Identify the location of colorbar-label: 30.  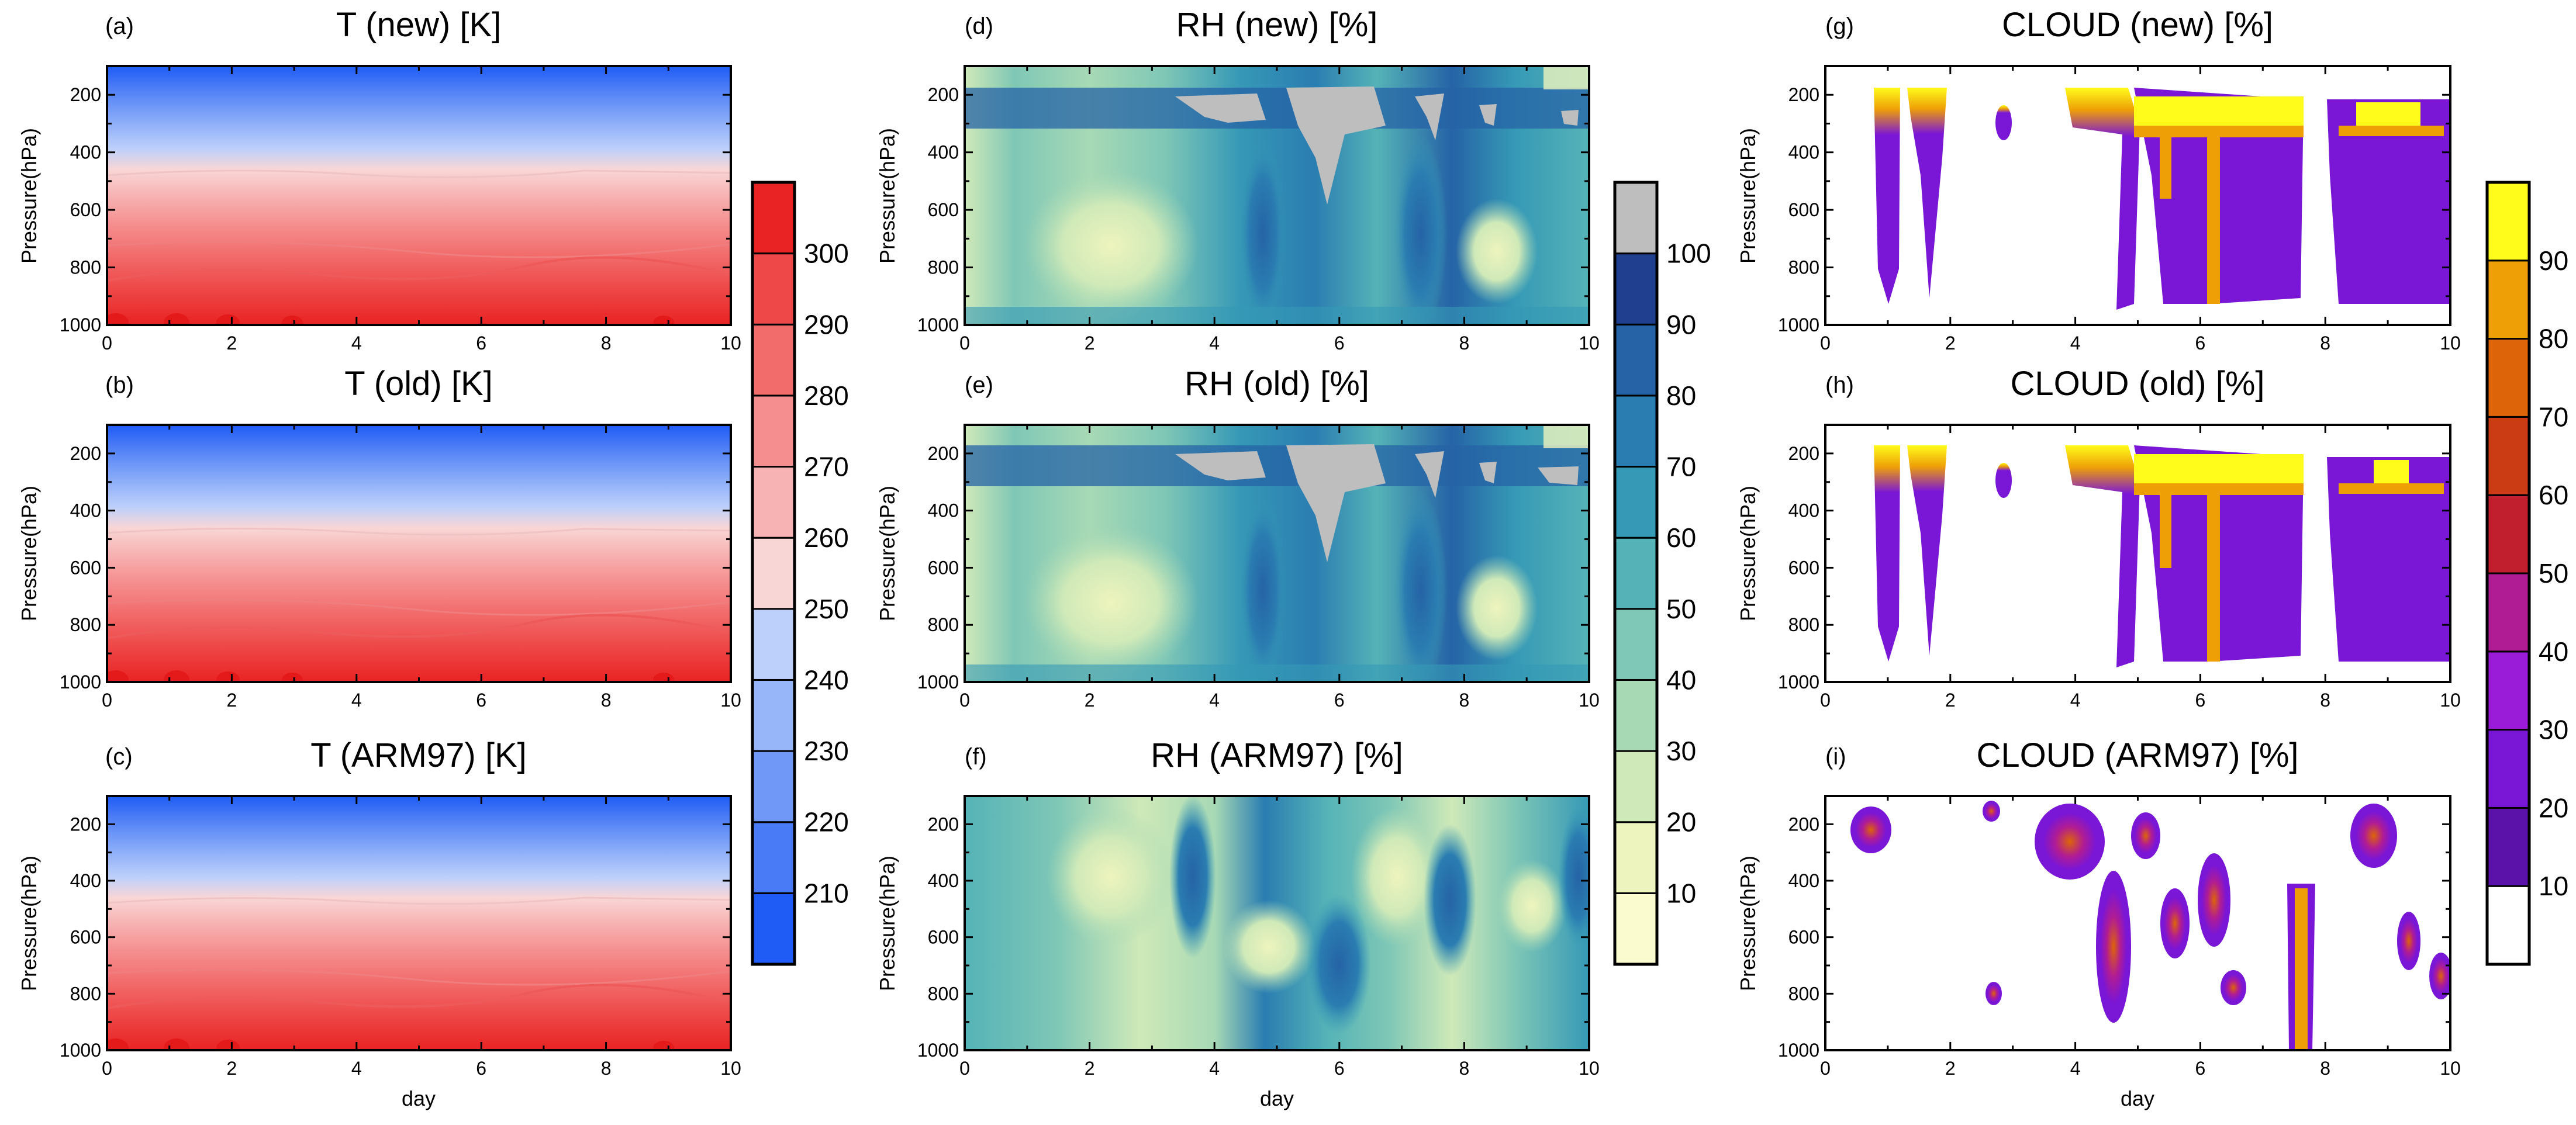
(2553, 730).